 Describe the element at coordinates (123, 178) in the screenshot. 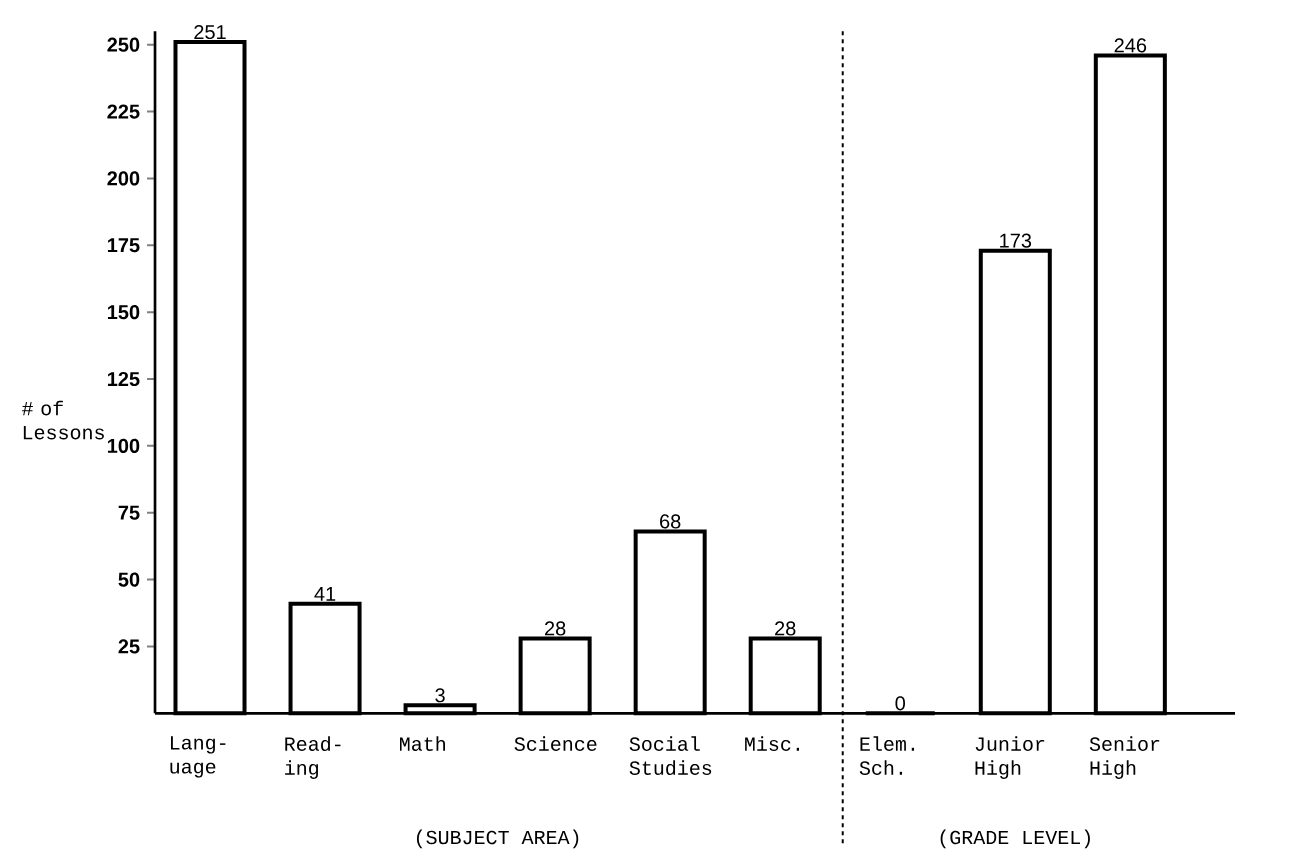

I see `y-tick-label: 200` at that location.